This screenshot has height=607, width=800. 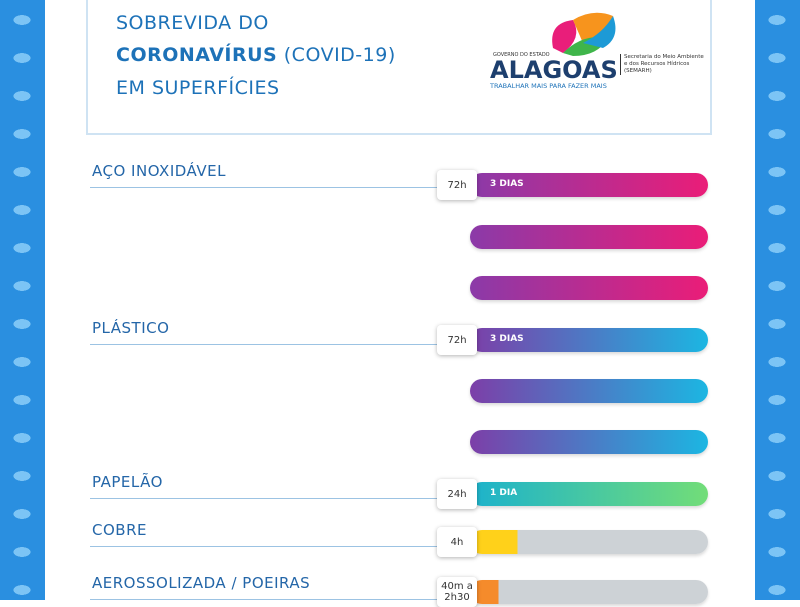 I want to click on time-badge: 40m a 2h30, so click(x=457, y=592).